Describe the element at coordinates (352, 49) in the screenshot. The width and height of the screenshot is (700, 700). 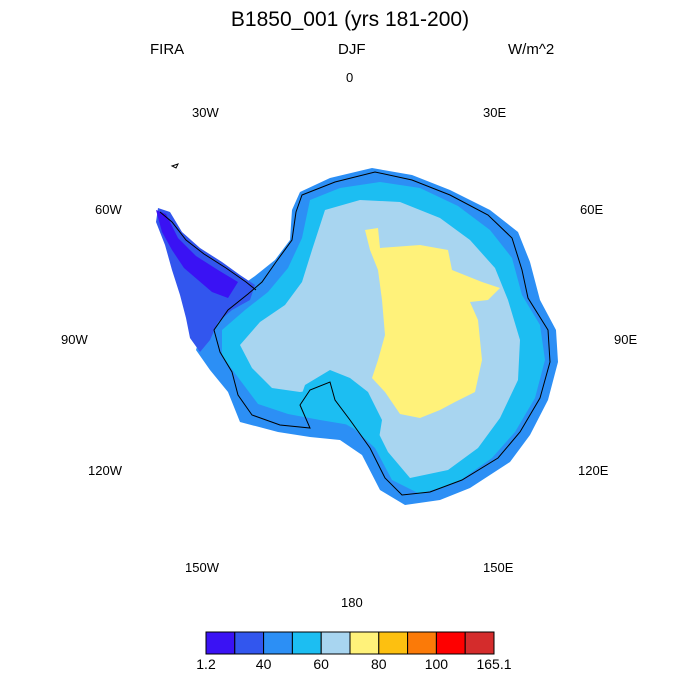
I see `season-label: DJF` at that location.